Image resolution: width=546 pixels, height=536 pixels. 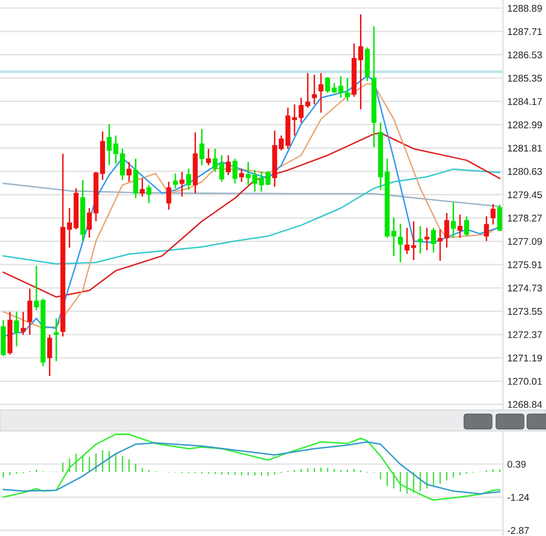 What do you see at coordinates (525, 334) in the screenshot?
I see `y-tick-label: 1272.37` at bounding box center [525, 334].